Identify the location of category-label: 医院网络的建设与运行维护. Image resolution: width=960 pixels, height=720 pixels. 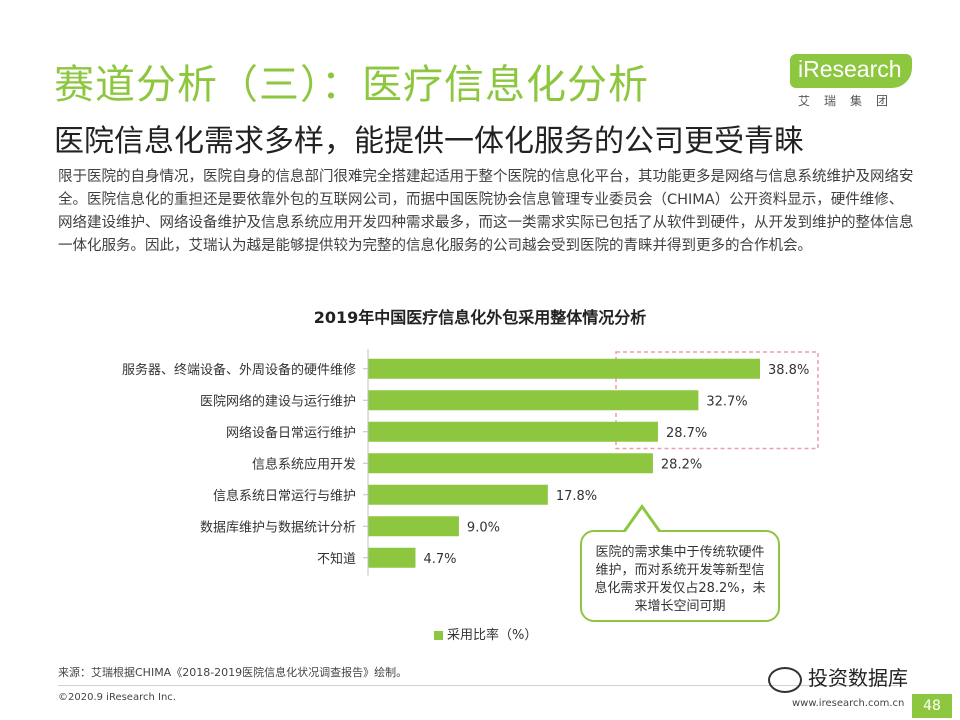
(278, 401).